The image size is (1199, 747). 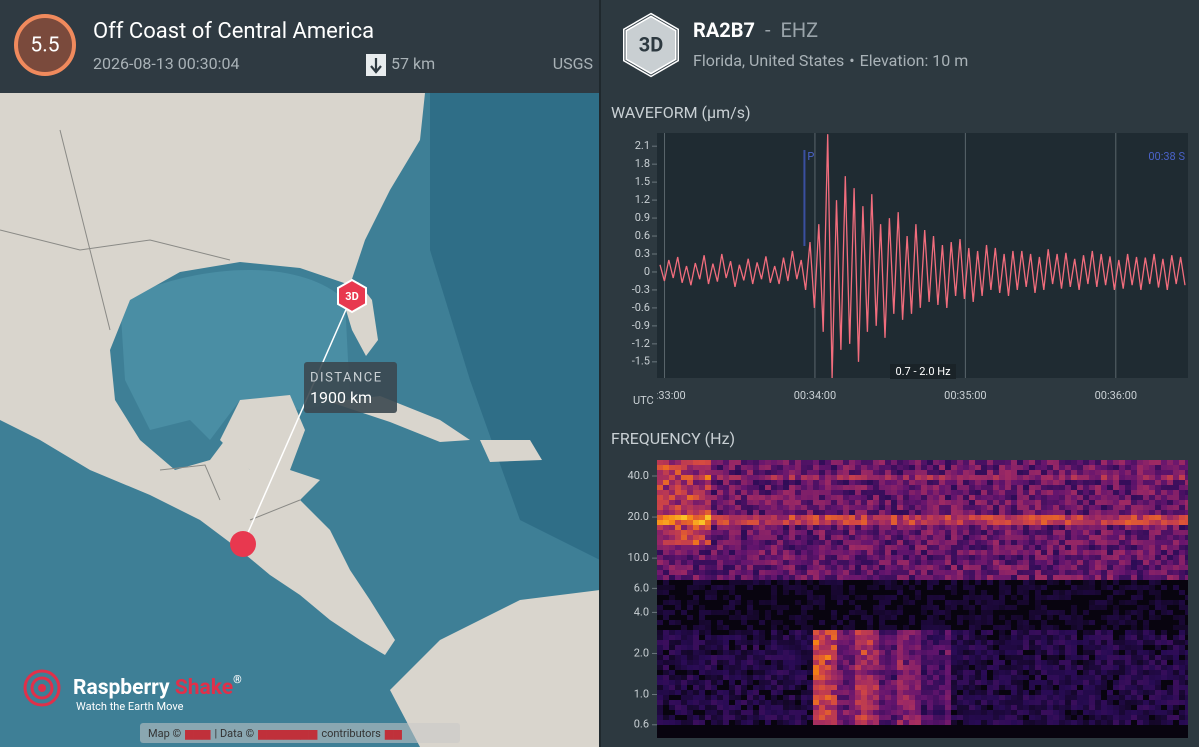 What do you see at coordinates (233, 31) in the screenshot?
I see `event-title: Off Coast of Central America` at bounding box center [233, 31].